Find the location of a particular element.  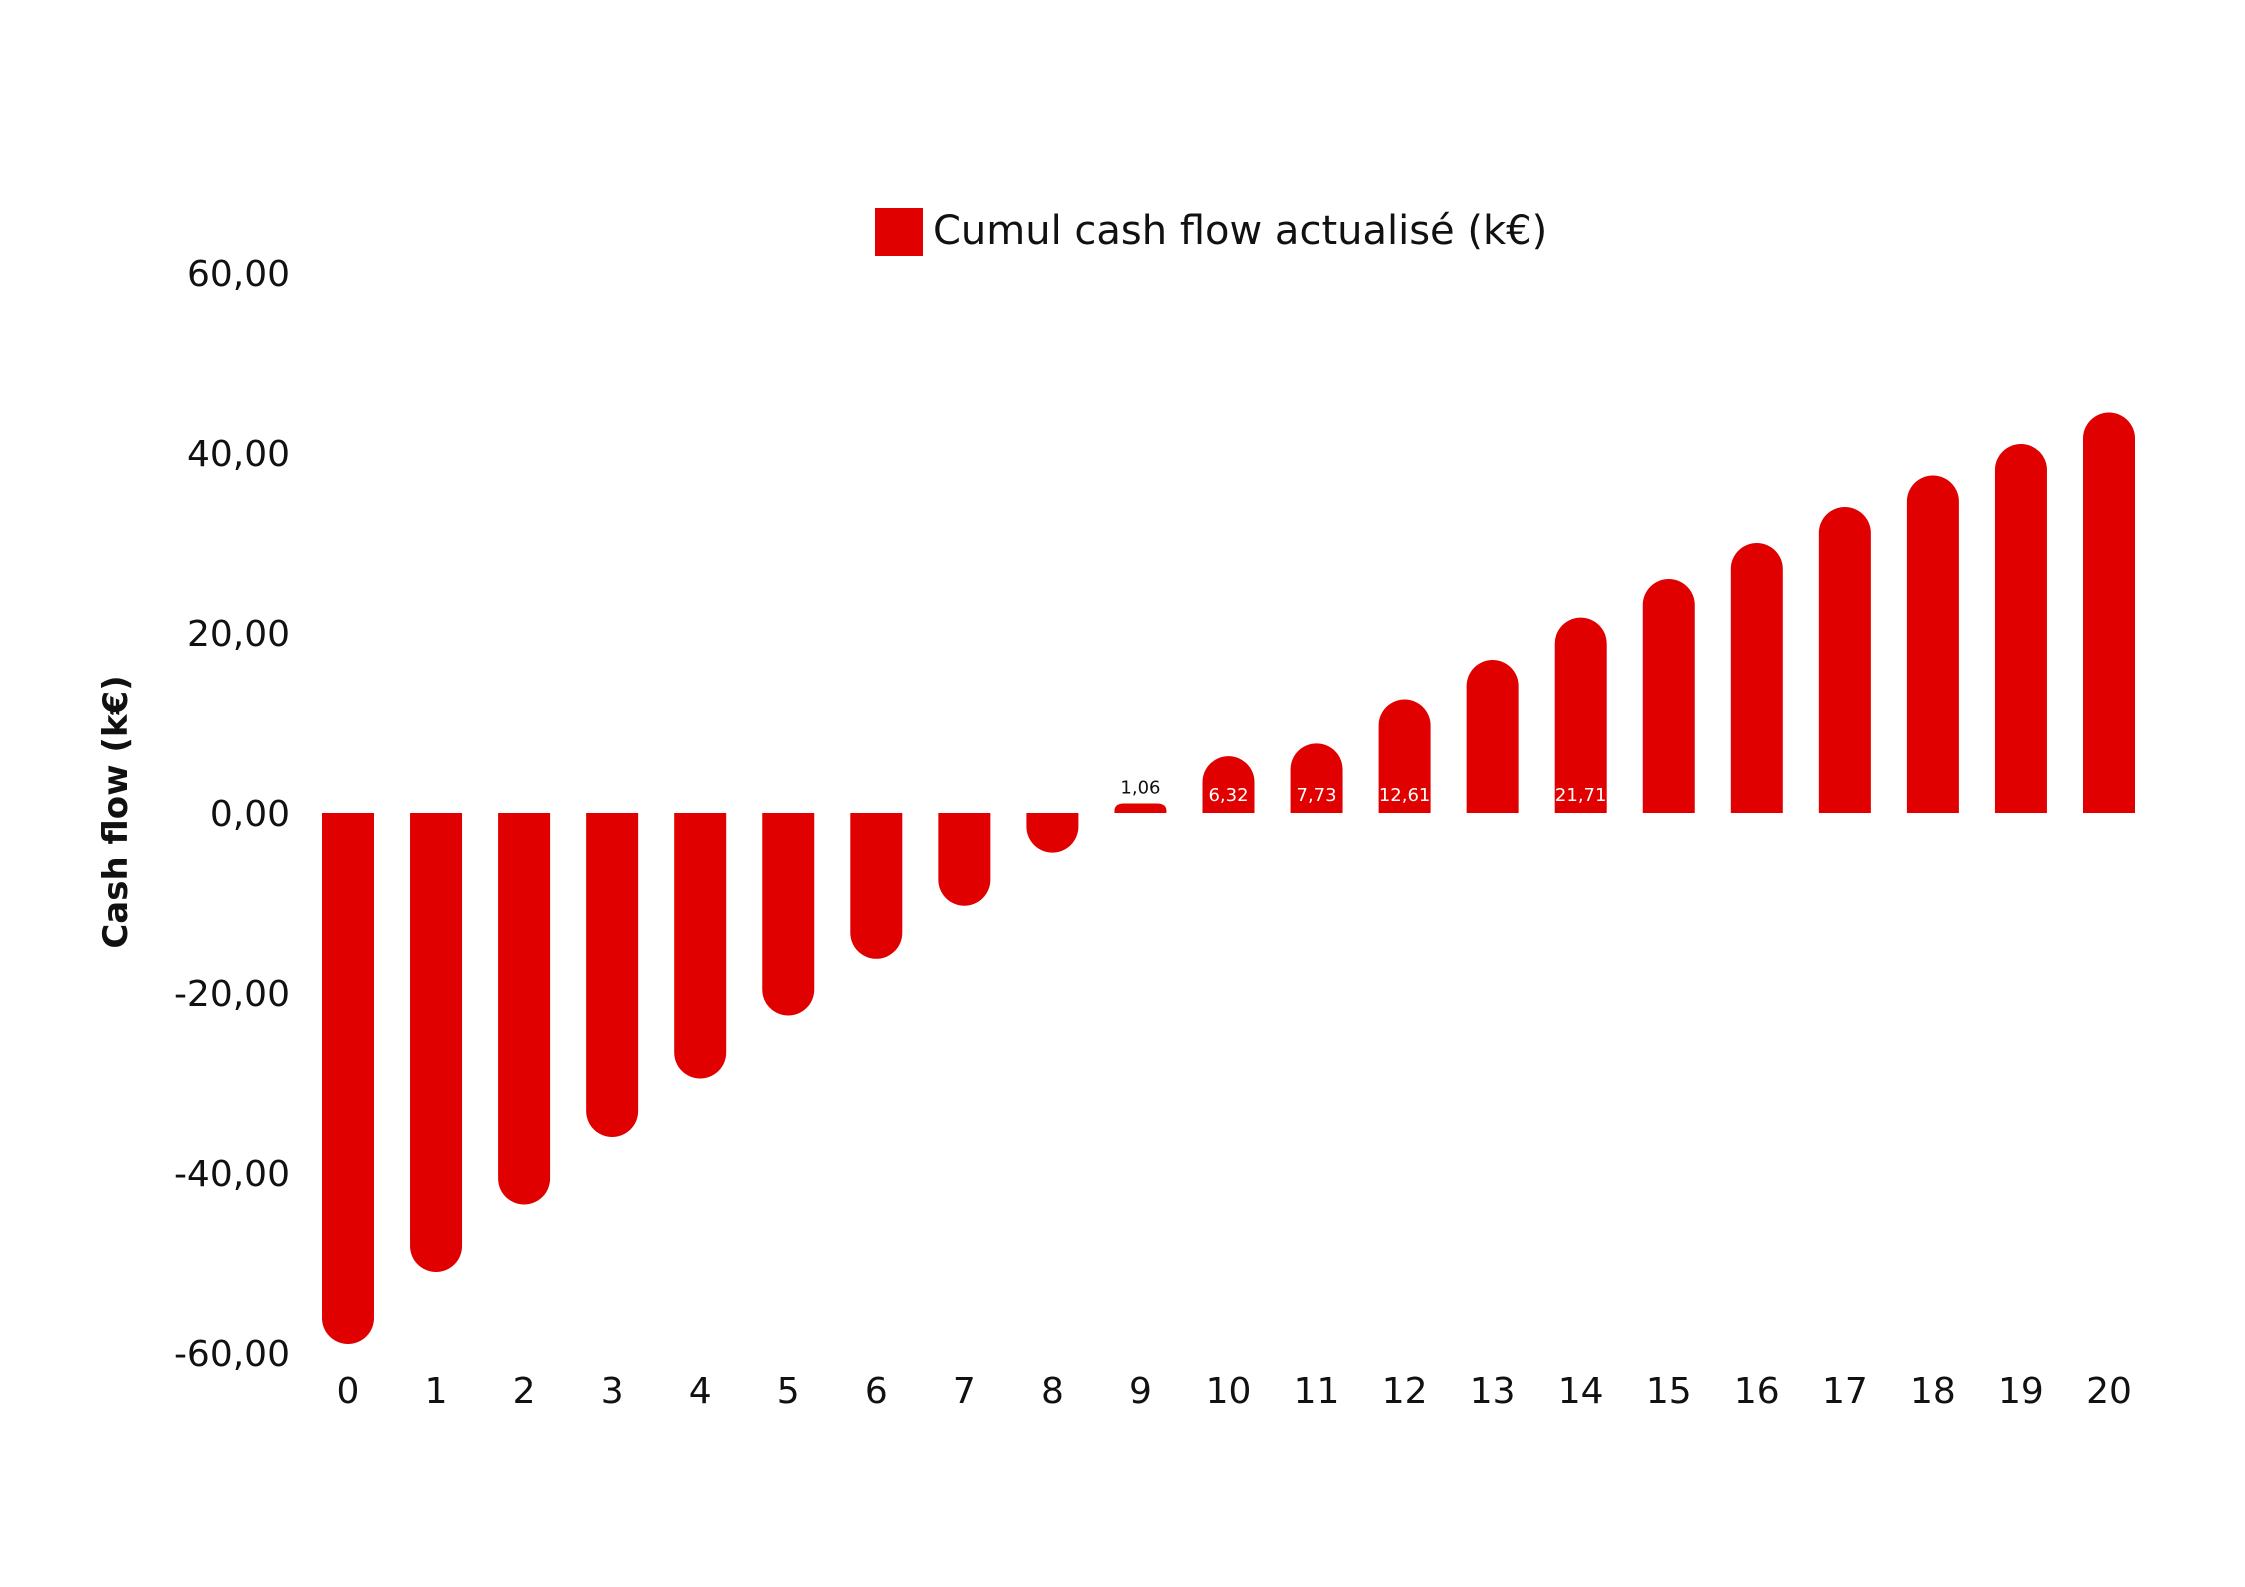

x-tick-label: 2 is located at coordinates (524, 1391).